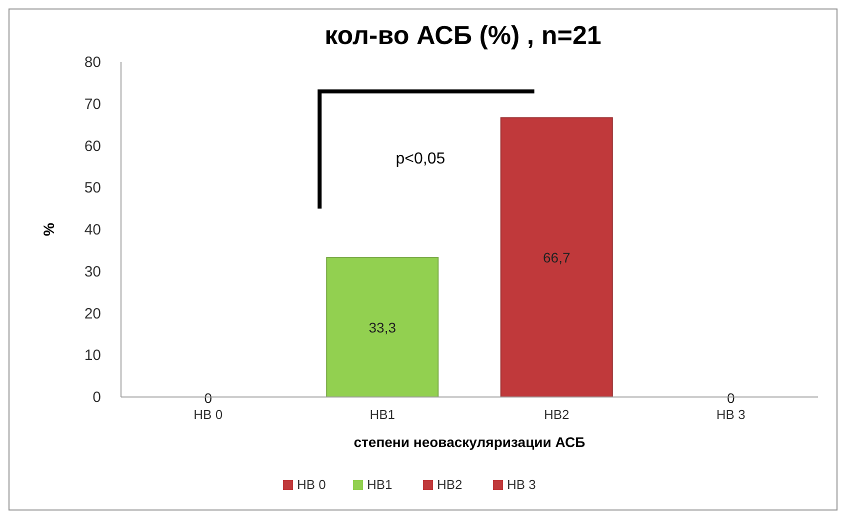 The width and height of the screenshot is (846, 519). Describe the element at coordinates (470, 442) in the screenshot. I see `x-axis-title: степени неоваскуляризации АСБ` at that location.